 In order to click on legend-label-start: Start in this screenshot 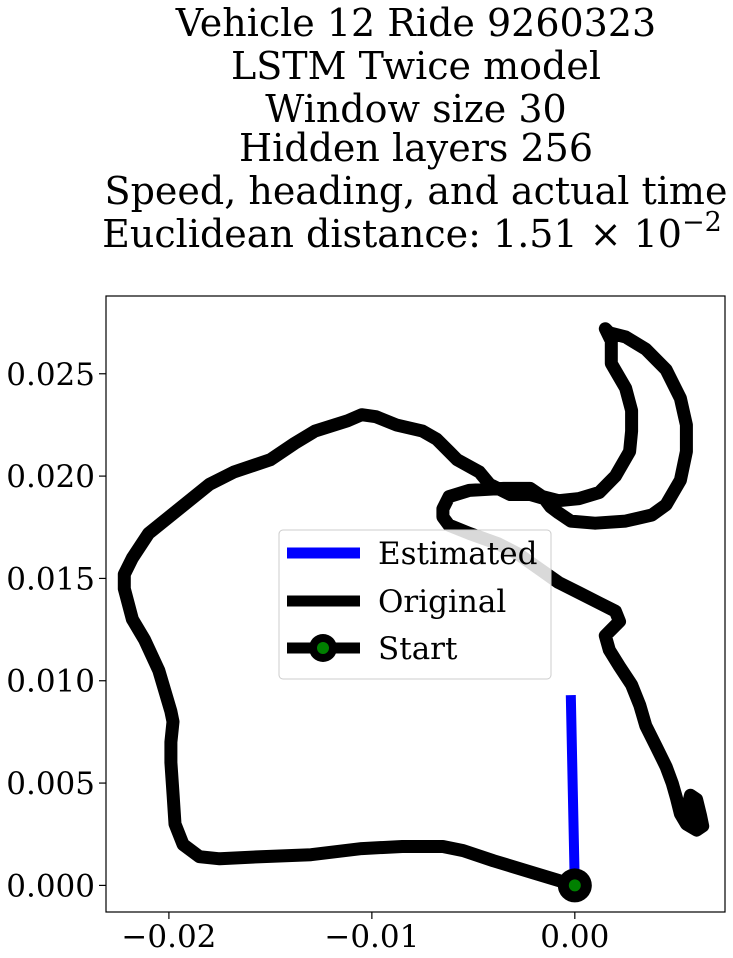, I will do `click(418, 649)`.